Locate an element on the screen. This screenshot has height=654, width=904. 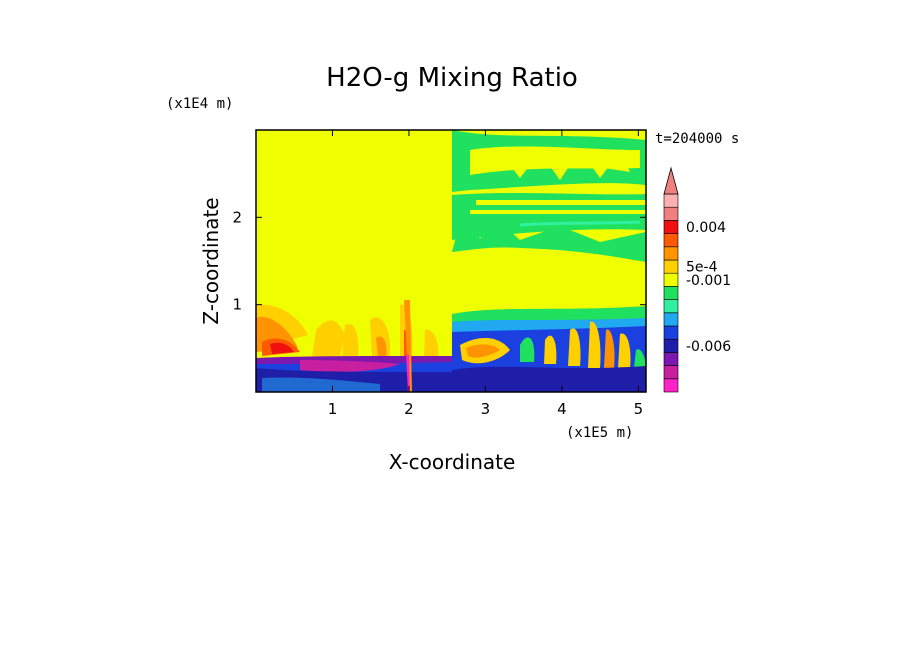
y-axis-label: Z-coordinate is located at coordinates (211, 260).